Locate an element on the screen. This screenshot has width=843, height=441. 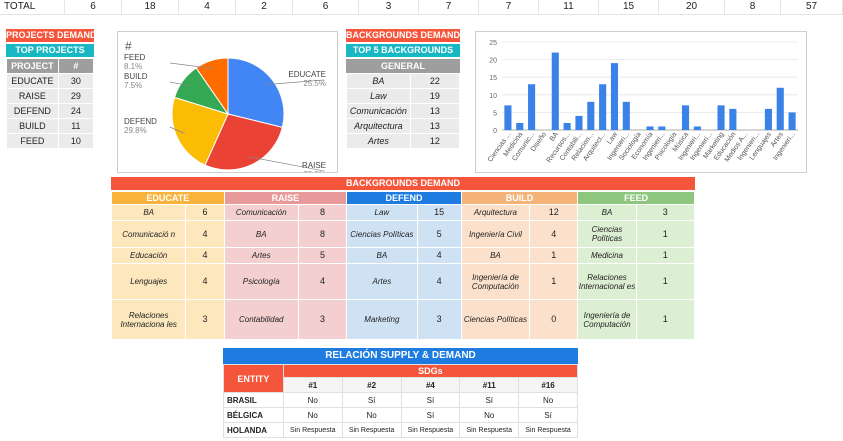
table-row: Educación 4 Artes 5 BA 4 BA 1 Medicina 1 is located at coordinates (403, 255).